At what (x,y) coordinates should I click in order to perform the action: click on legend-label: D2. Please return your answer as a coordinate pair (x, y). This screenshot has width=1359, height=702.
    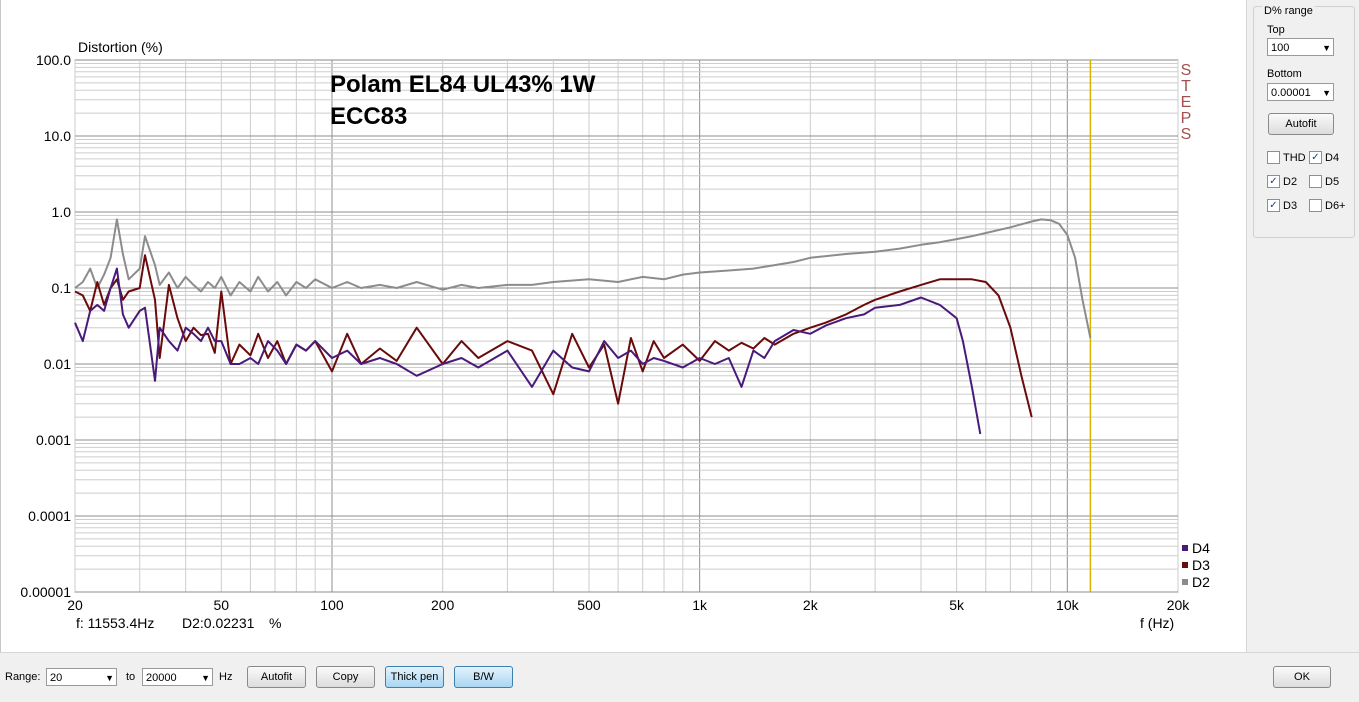
    Looking at the image, I should click on (1201, 582).